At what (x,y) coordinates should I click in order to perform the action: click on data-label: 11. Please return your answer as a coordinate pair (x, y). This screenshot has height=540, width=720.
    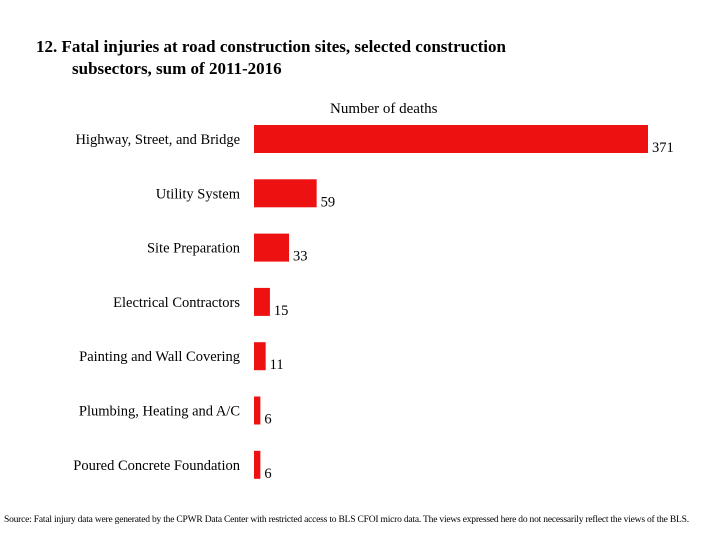
    Looking at the image, I should click on (277, 365).